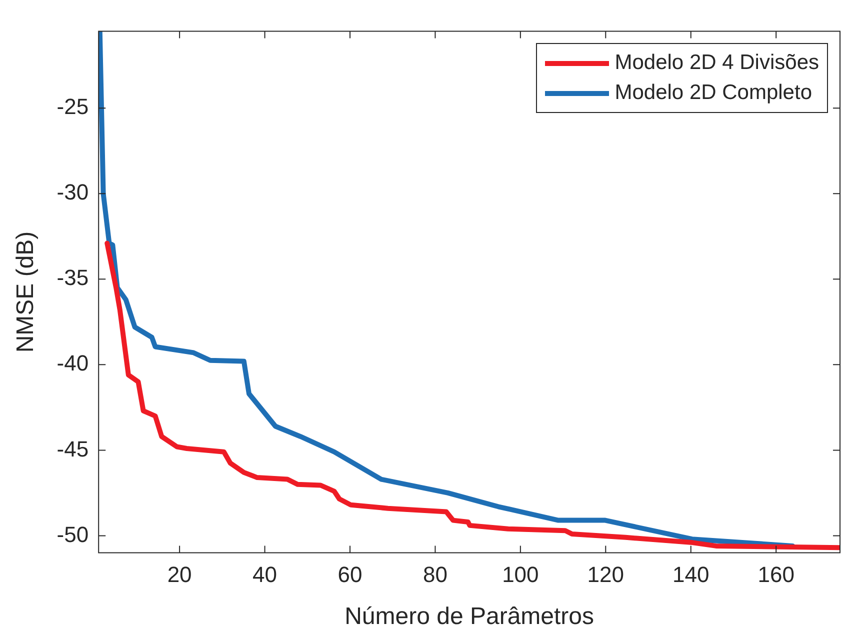 The image size is (850, 644). What do you see at coordinates (72, 363) in the screenshot?
I see `y-tick-label: -40` at bounding box center [72, 363].